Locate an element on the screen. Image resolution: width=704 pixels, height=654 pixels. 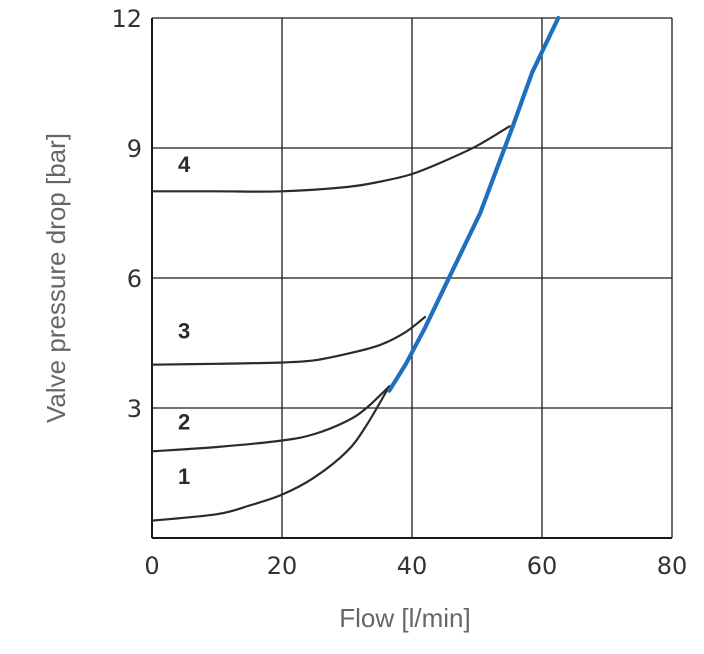
limit-layer is located at coordinates (474, 204).